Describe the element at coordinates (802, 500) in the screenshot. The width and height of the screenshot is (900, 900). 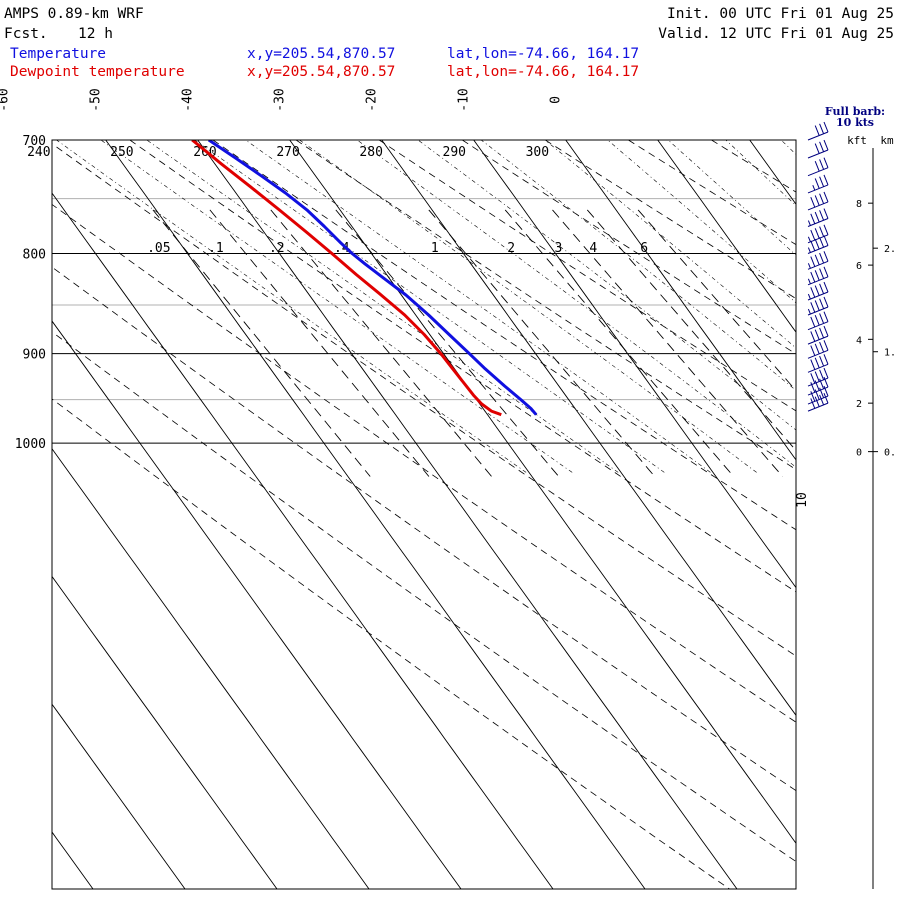
I see `wind-speed-label: 10` at that location.